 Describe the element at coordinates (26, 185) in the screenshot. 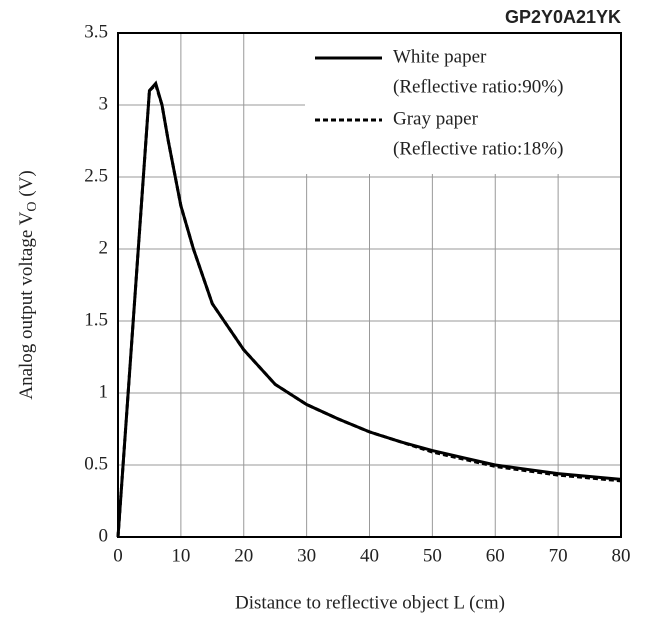

I see `y-label-part: (V)` at that location.